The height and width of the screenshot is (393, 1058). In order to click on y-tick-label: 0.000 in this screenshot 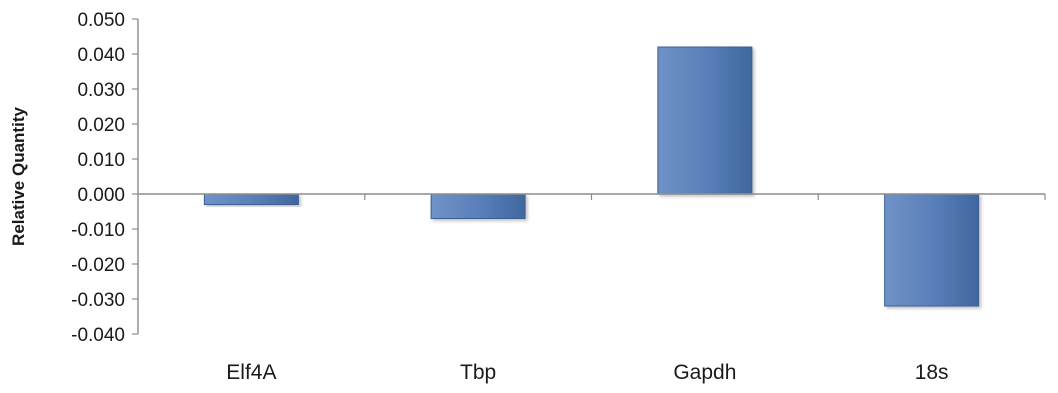, I will do `click(101, 195)`.